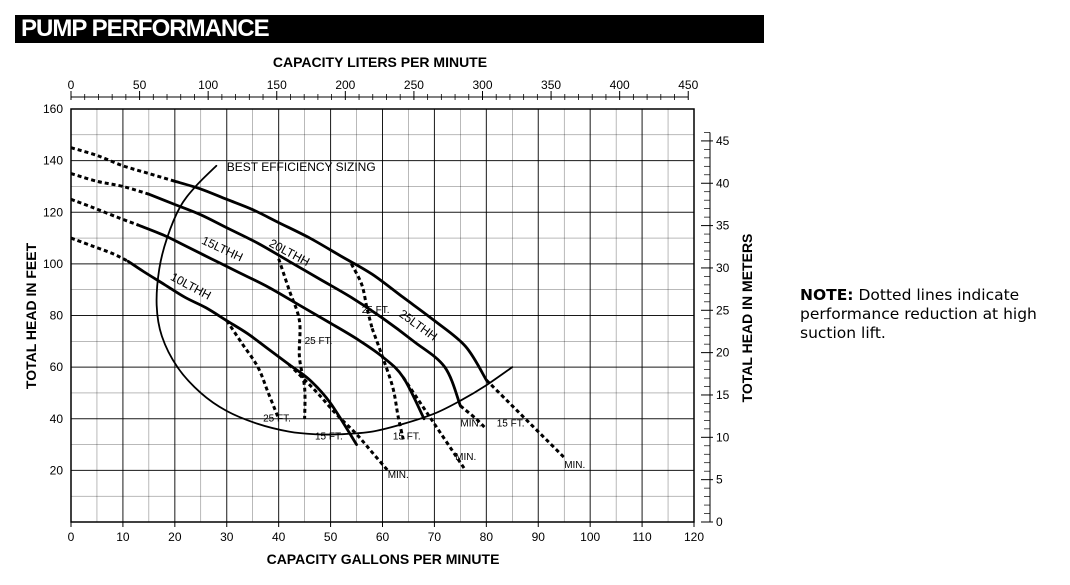  Describe the element at coordinates (482, 85) in the screenshot. I see `x2-tick-label: 300` at that location.